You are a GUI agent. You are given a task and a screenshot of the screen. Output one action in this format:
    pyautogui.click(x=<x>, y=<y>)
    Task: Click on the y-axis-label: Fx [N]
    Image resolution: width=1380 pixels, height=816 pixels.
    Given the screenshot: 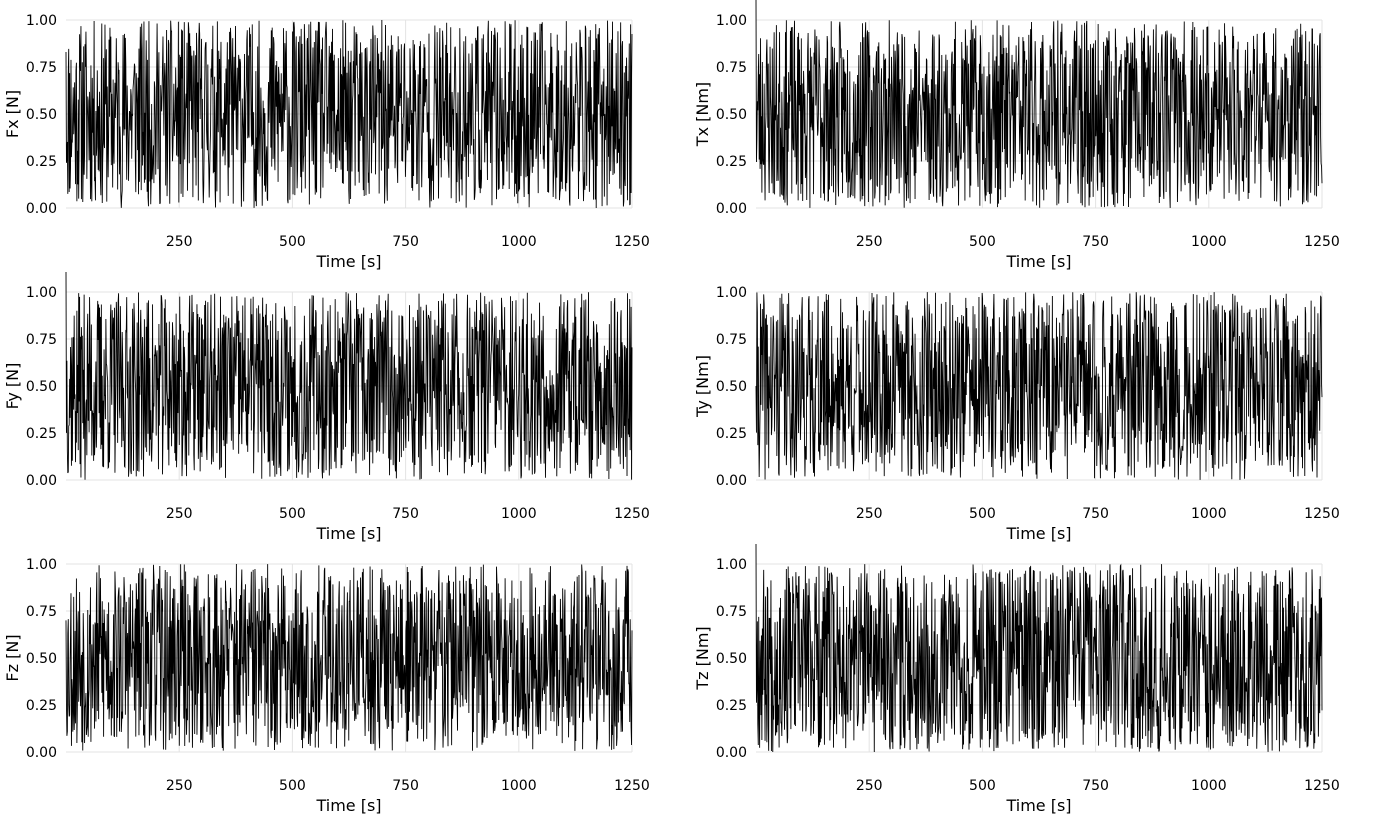 What is the action you would take?
    pyautogui.click(x=12, y=114)
    